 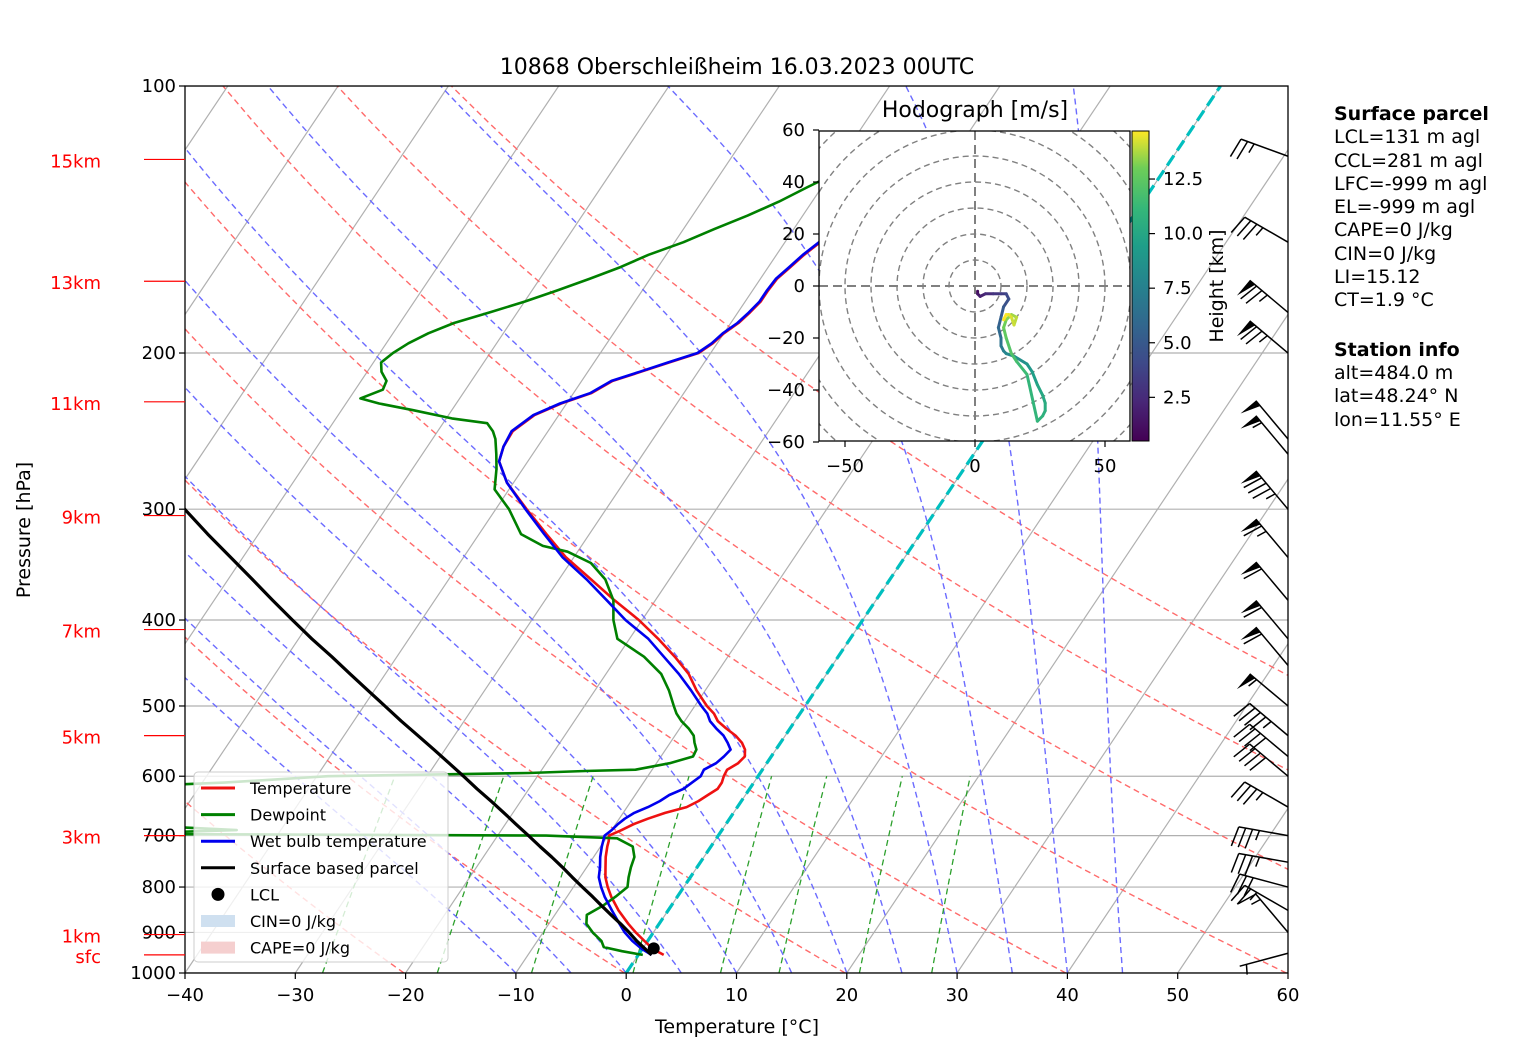 What do you see at coordinates (1397, 349) in the screenshot?
I see `station-info-header: Station info` at bounding box center [1397, 349].